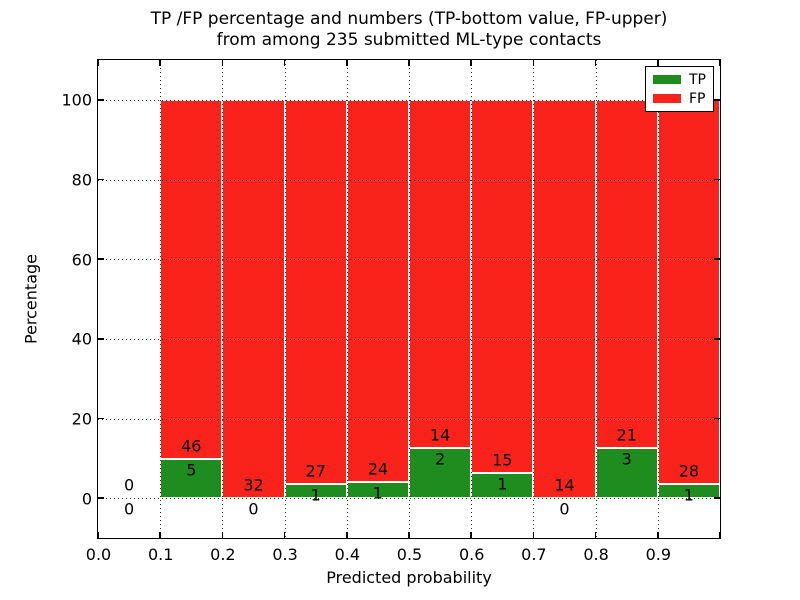 This screenshot has width=800, height=600. Describe the element at coordinates (378, 469) in the screenshot. I see `fp-count-label: 24` at that location.